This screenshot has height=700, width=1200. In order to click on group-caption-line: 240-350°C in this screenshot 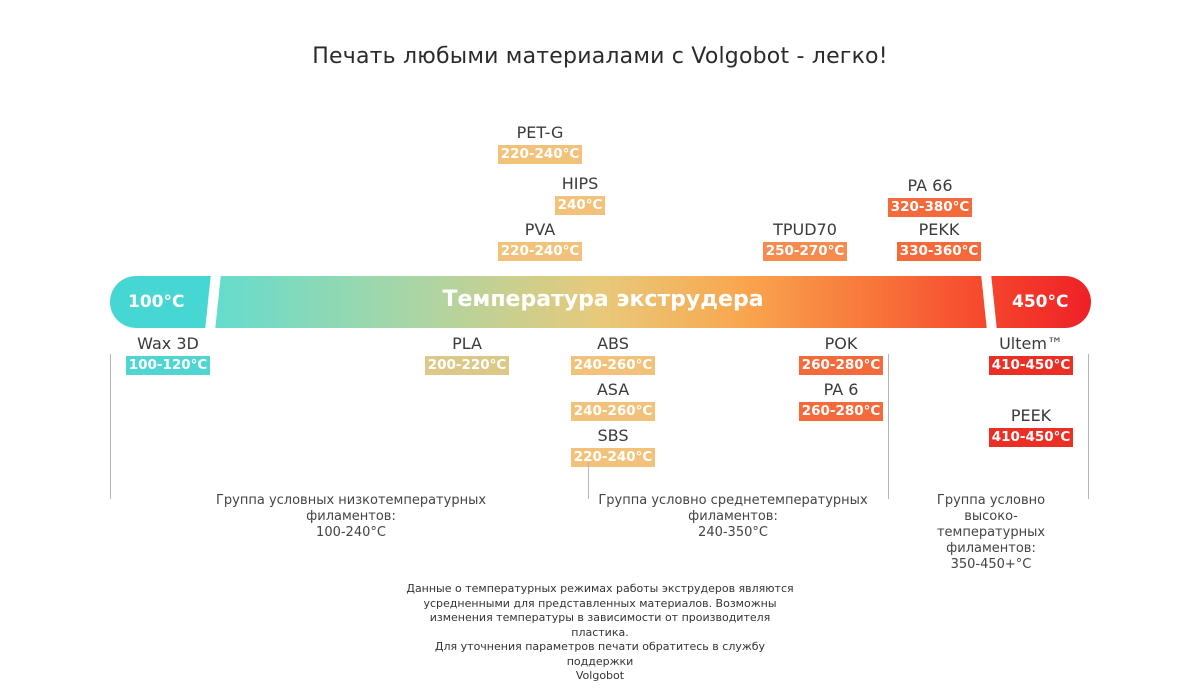, I will do `click(733, 532)`.